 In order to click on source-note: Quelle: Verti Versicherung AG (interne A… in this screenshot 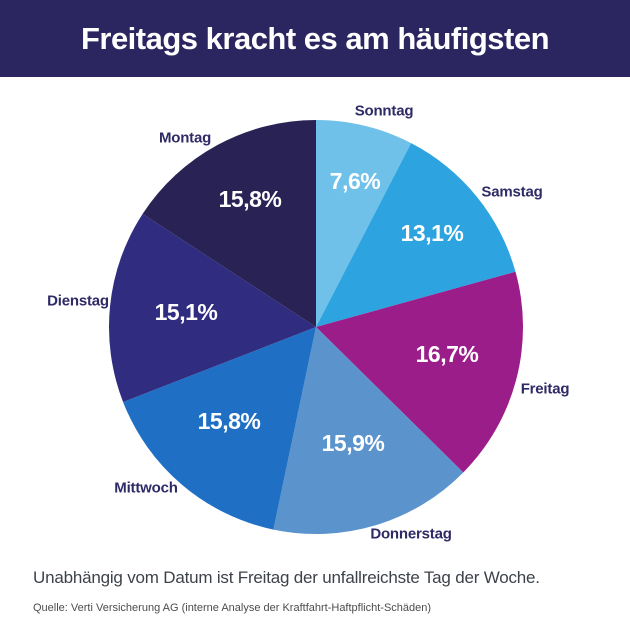, I will do `click(232, 608)`.